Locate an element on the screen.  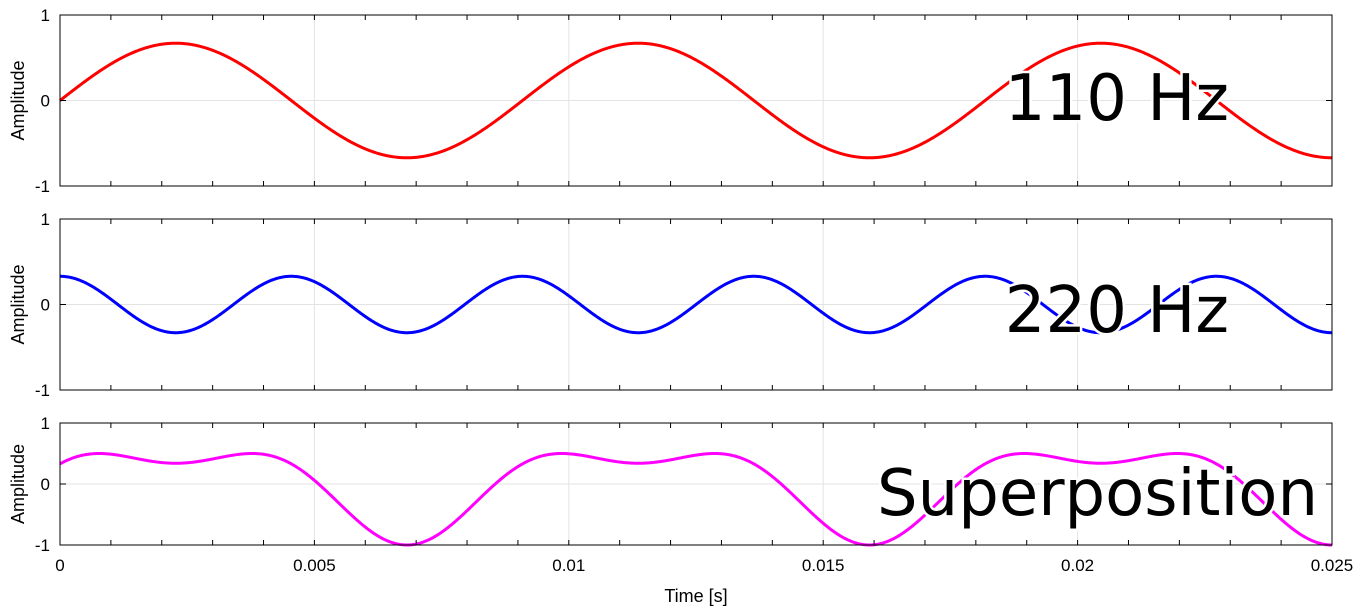
panel-title: 220 Hz is located at coordinates (1117, 311).